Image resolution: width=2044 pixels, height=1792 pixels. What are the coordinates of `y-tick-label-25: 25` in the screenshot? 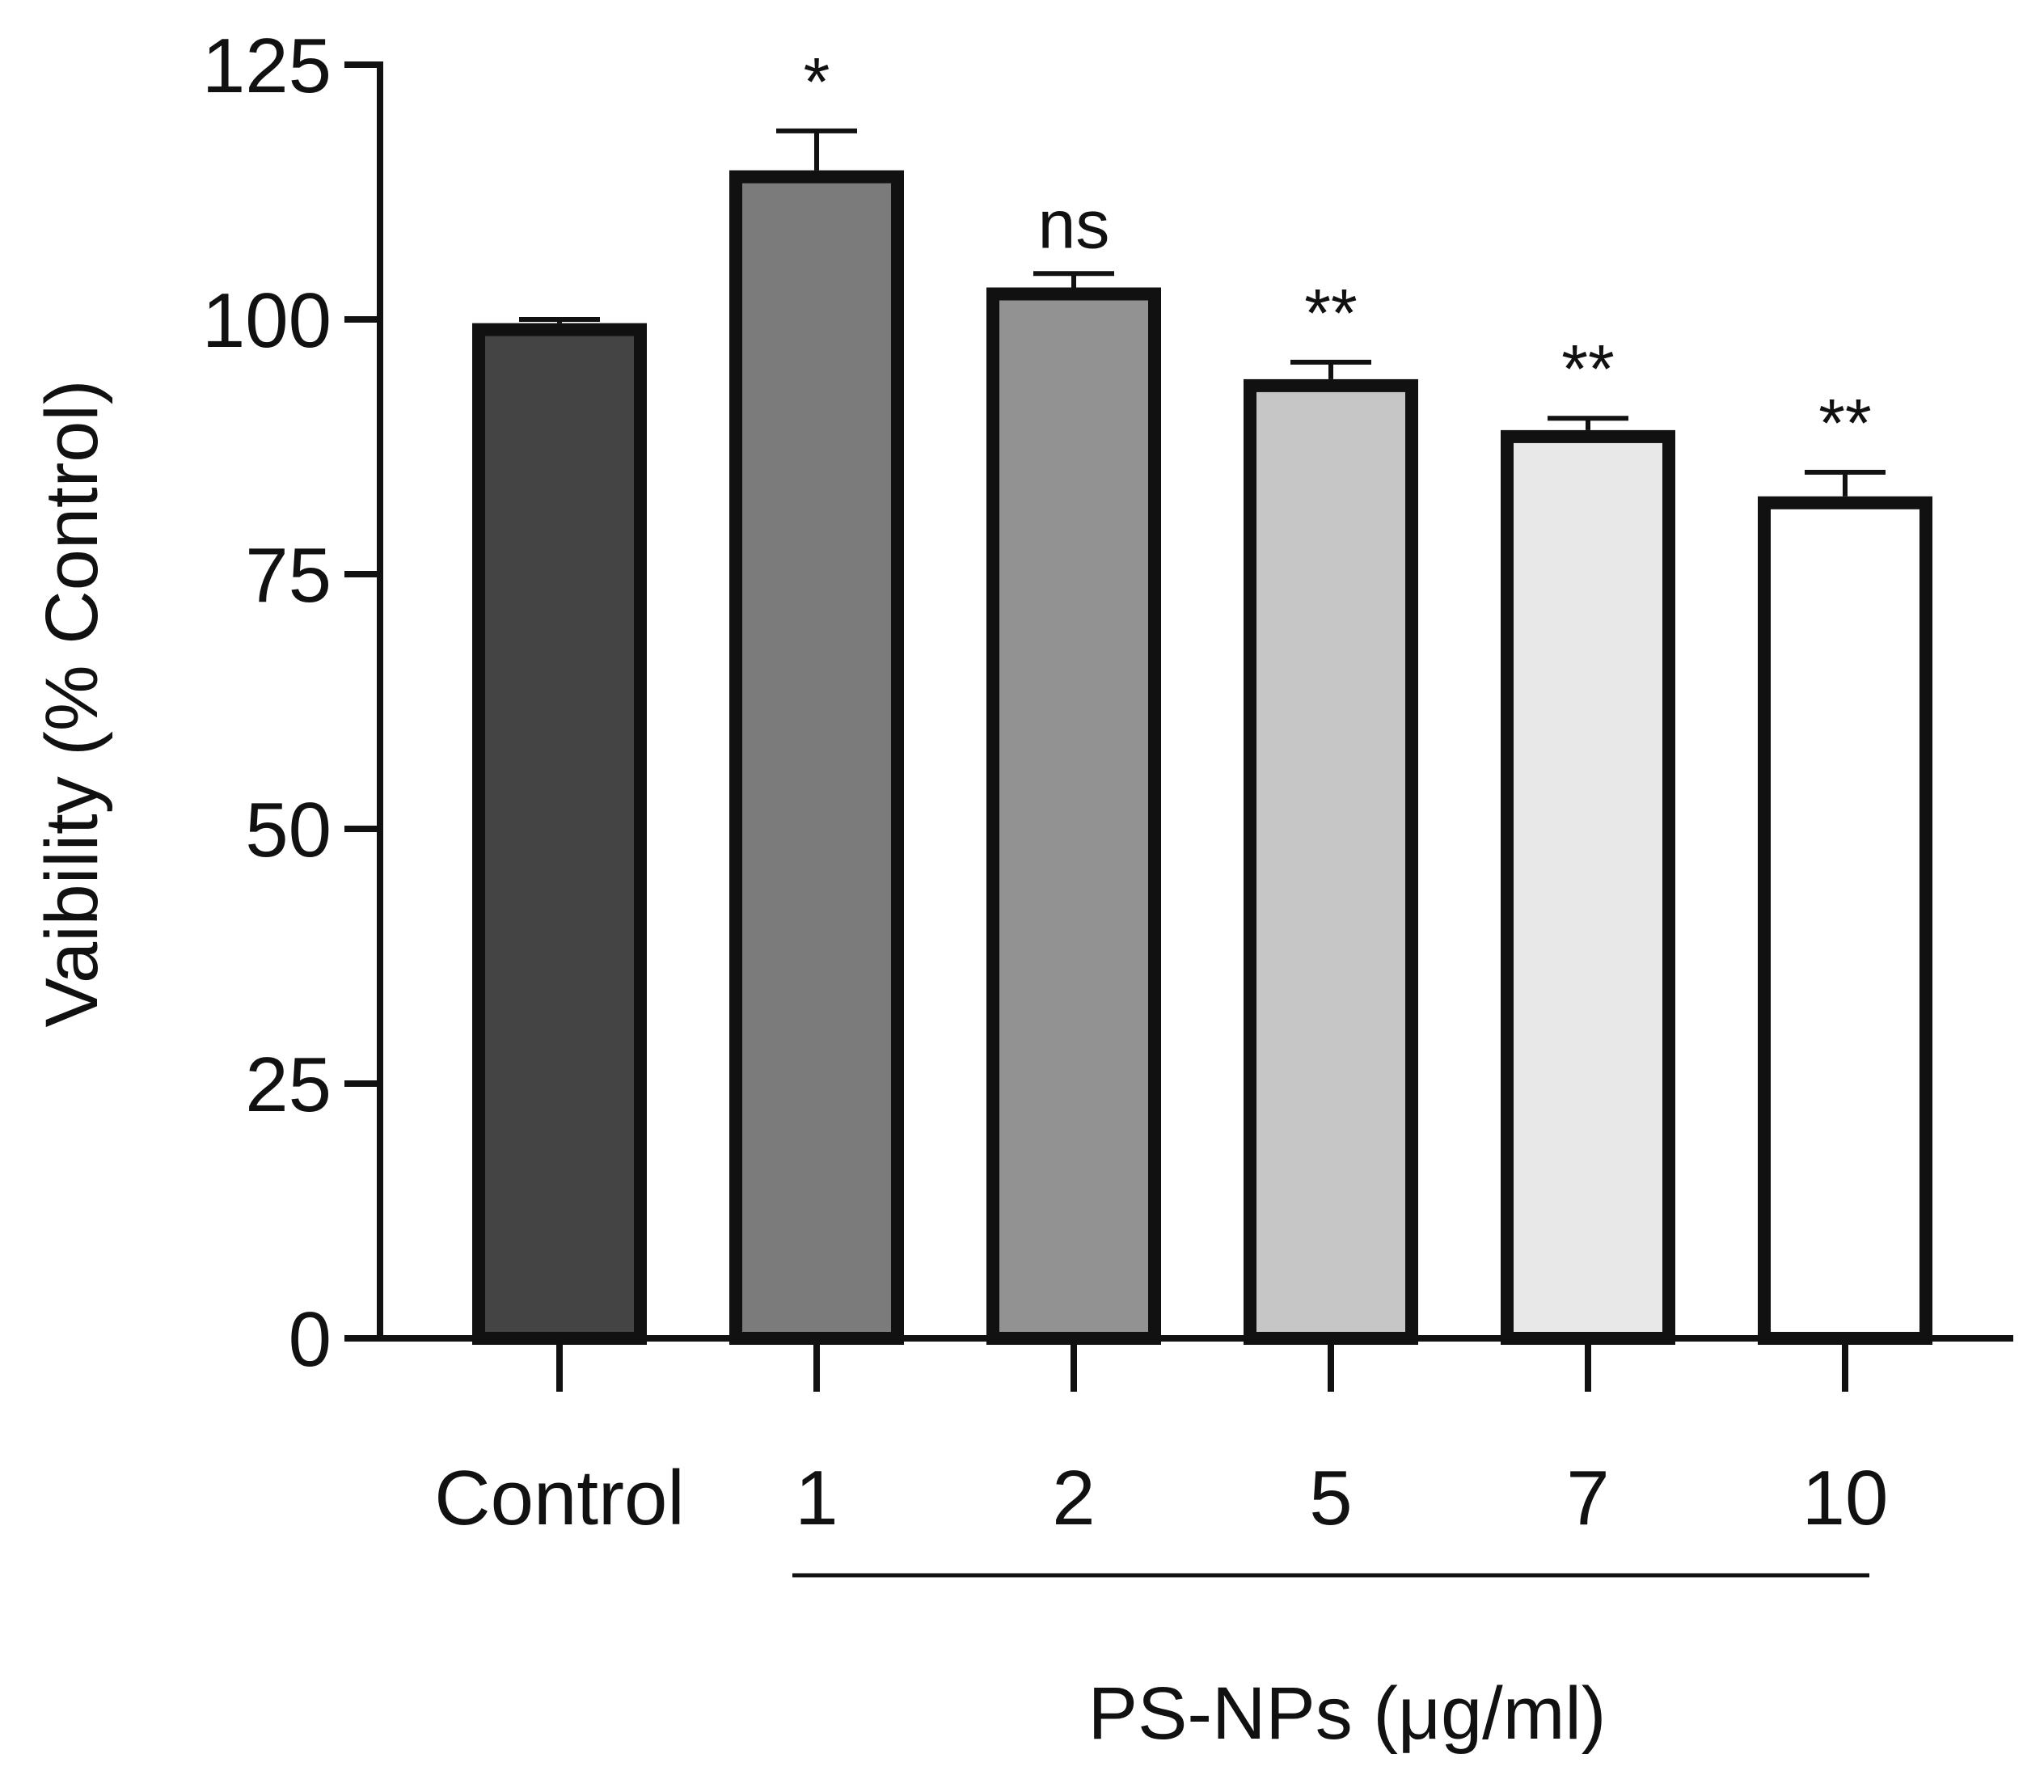 It's located at (288, 1085).